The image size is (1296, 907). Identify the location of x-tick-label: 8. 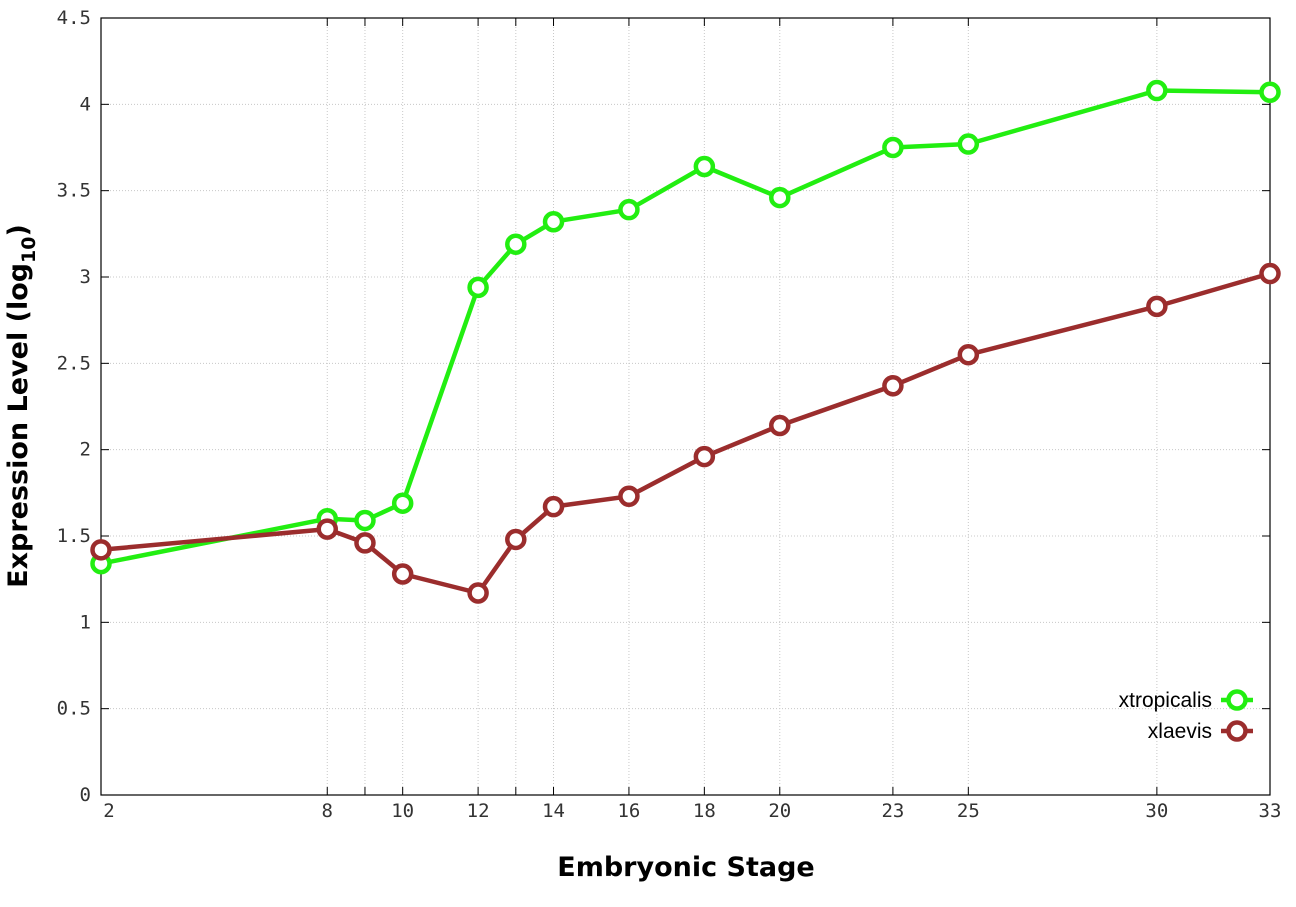
(327, 811).